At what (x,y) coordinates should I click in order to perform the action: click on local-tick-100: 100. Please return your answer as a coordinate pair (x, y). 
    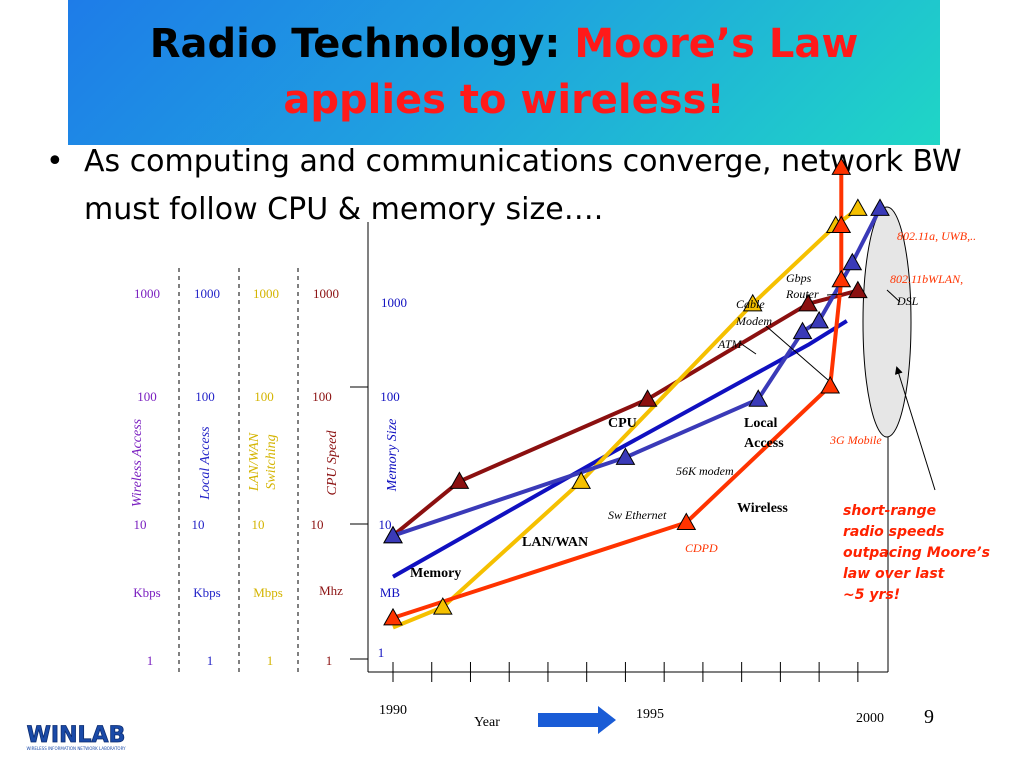
    Looking at the image, I should click on (205, 396).